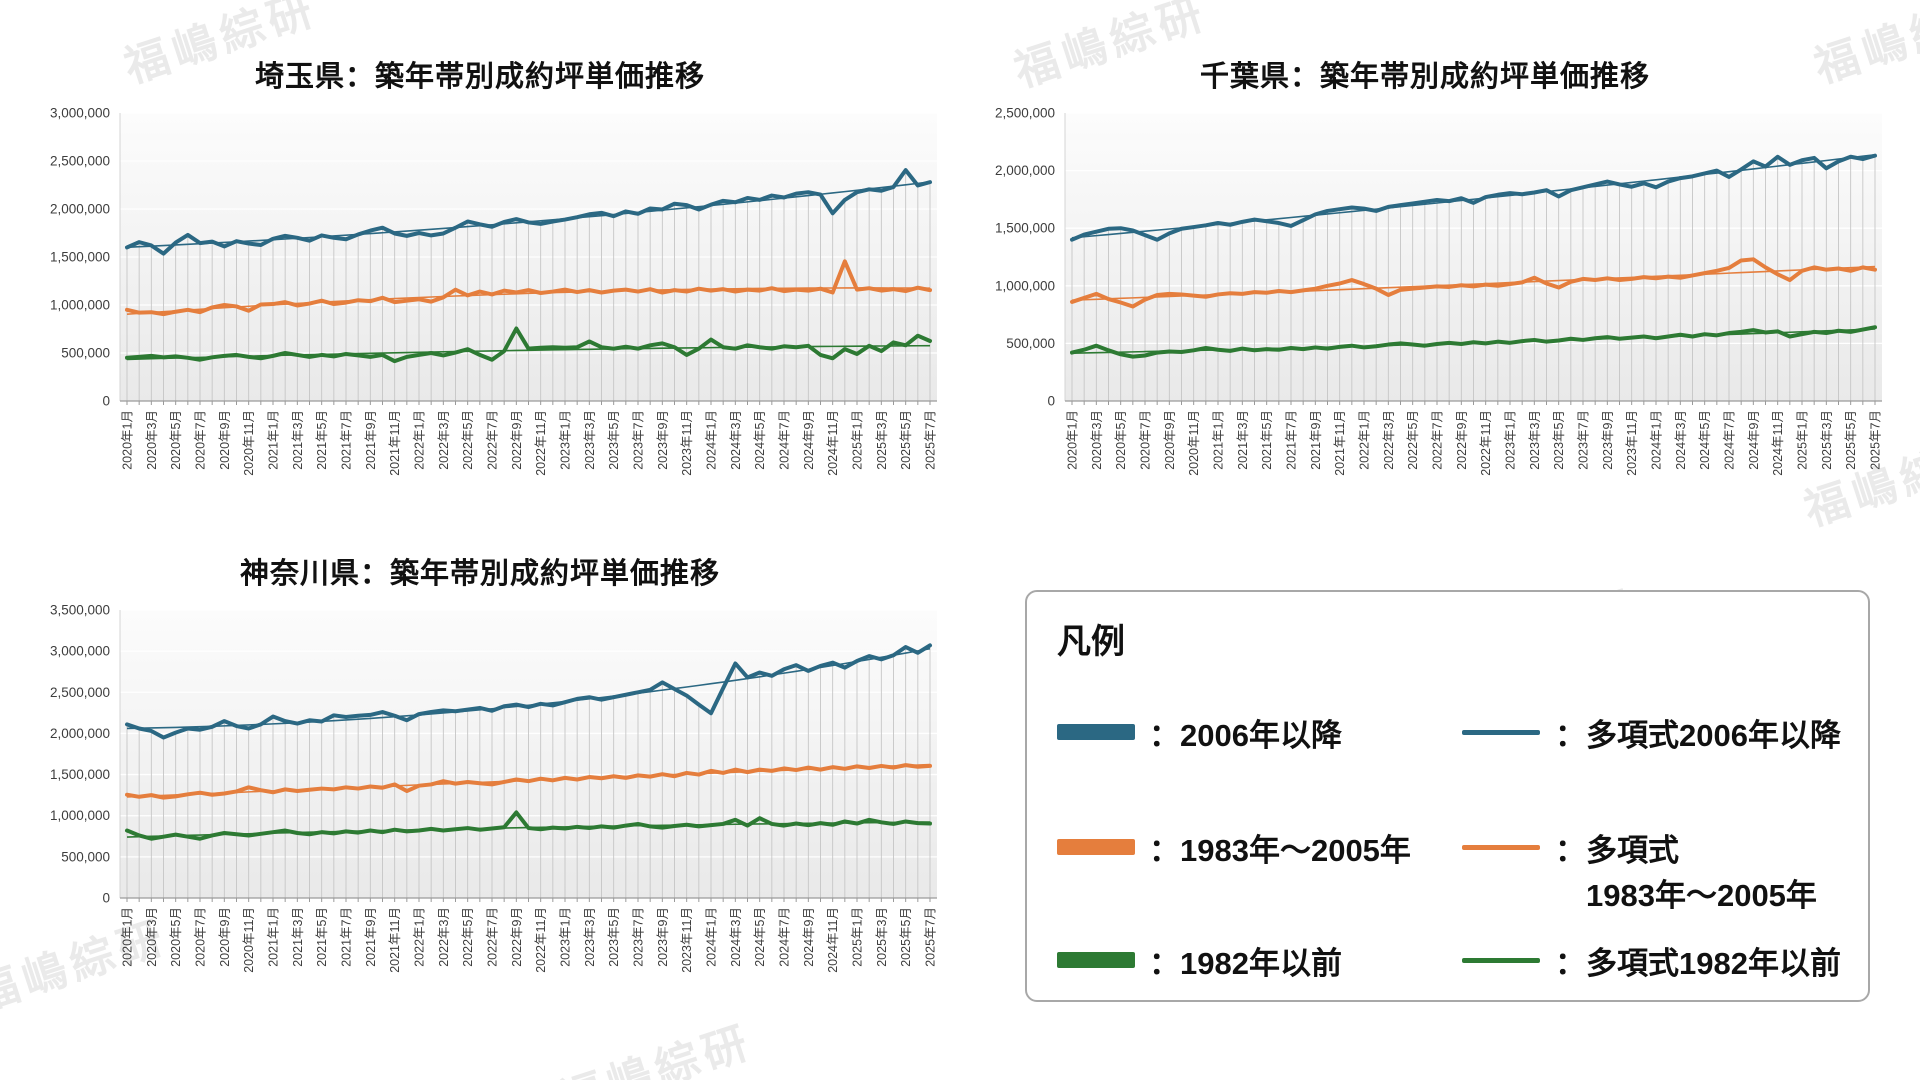 This screenshot has height=1080, width=1920. I want to click on x-tick-label: 2021年1月, so click(1219, 440).